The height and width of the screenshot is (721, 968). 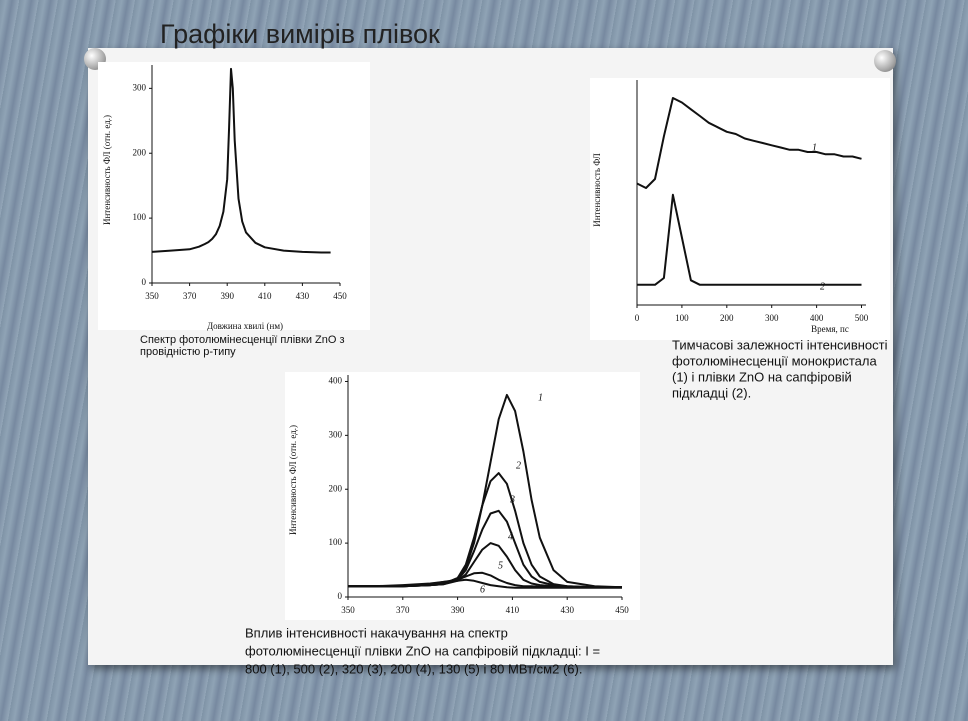 I want to click on y-axis-label: Интенсивность ФЛ, so click(x=597, y=189).